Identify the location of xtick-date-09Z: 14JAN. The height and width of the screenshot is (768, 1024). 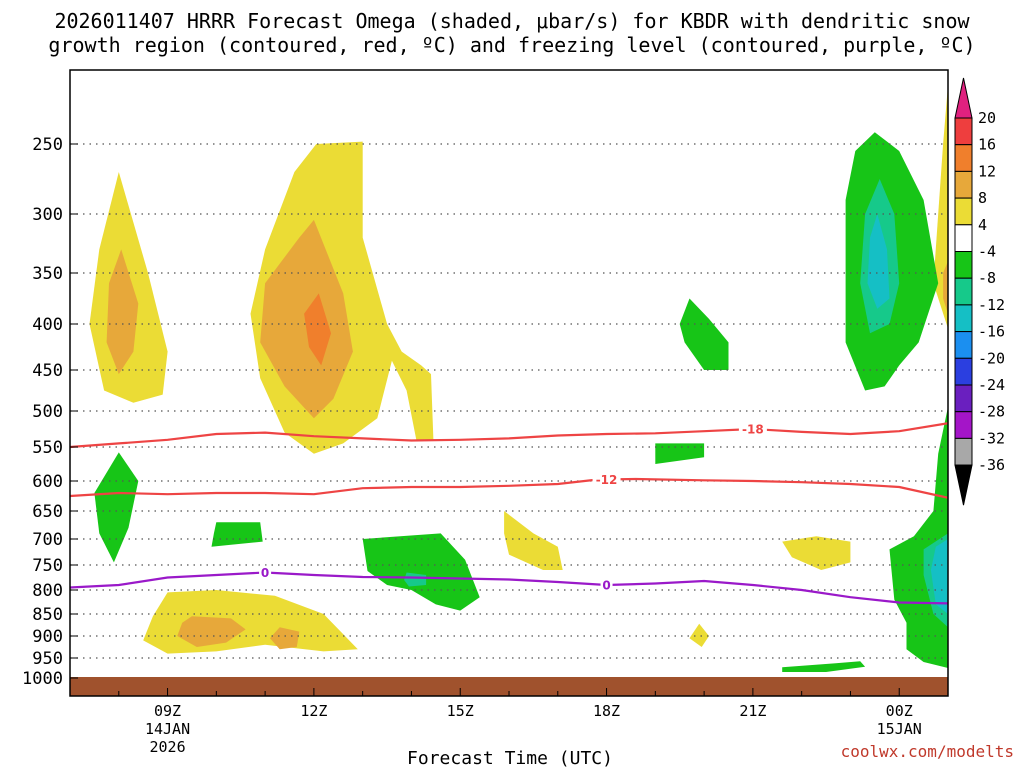
(167, 729).